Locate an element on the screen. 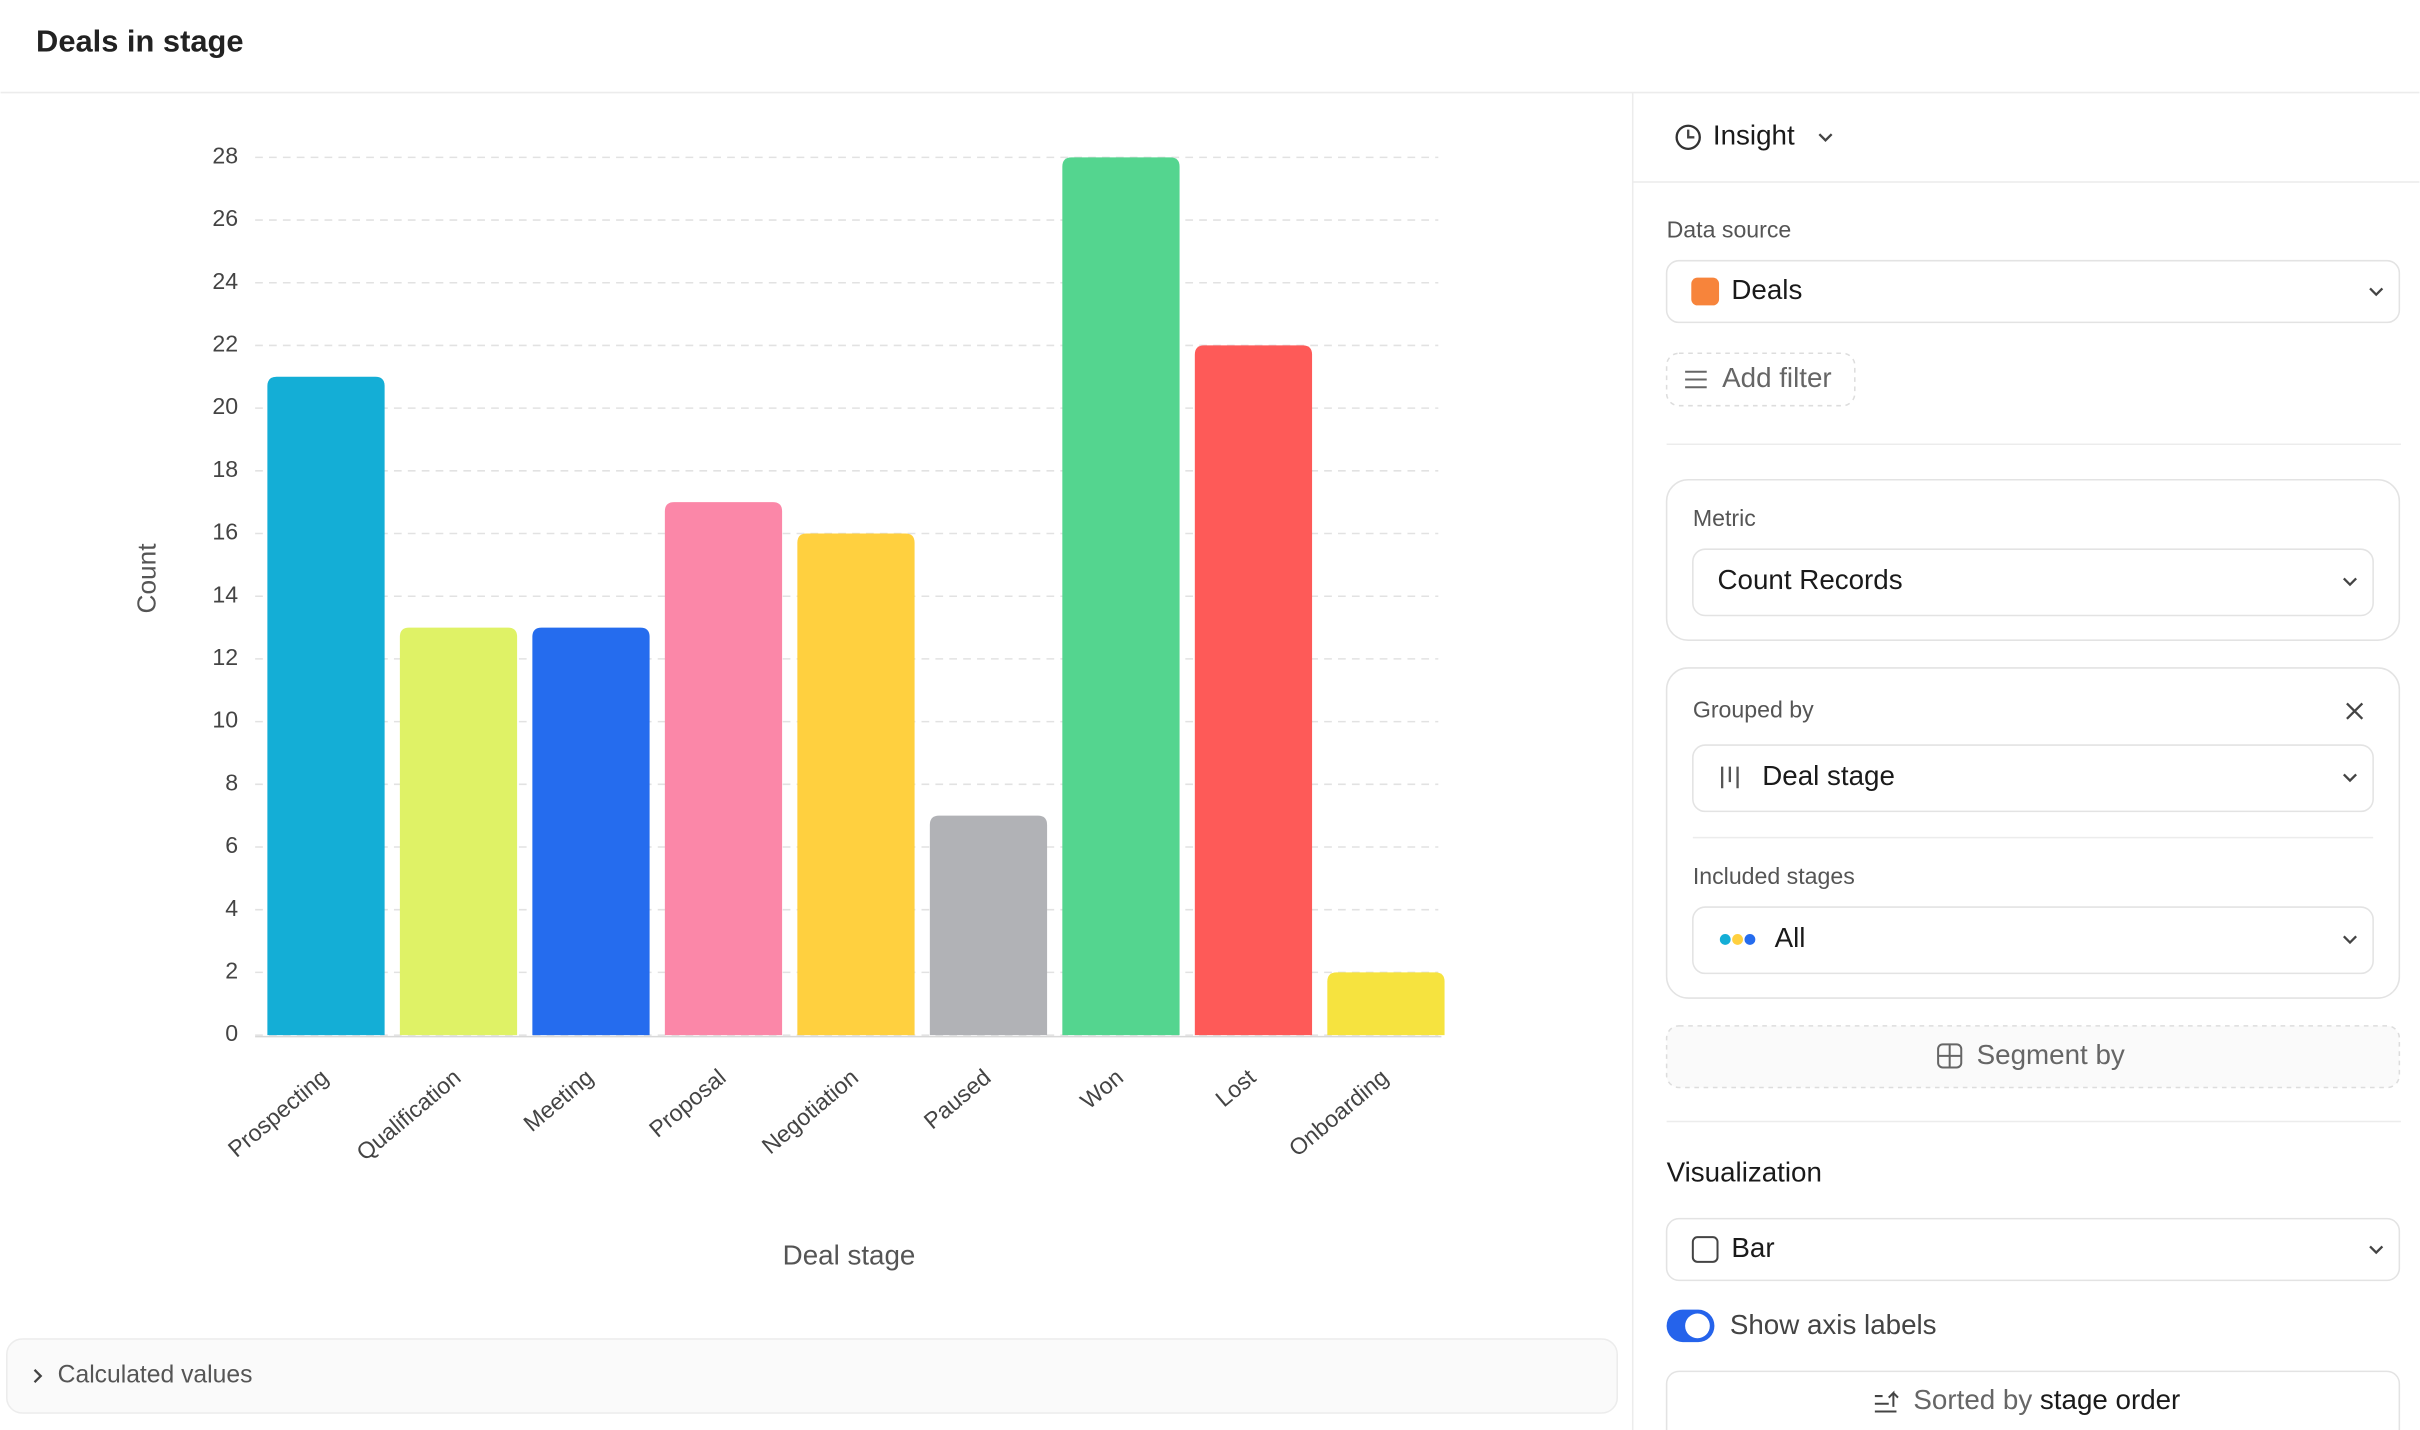  filter-icon is located at coordinates (1696, 379).